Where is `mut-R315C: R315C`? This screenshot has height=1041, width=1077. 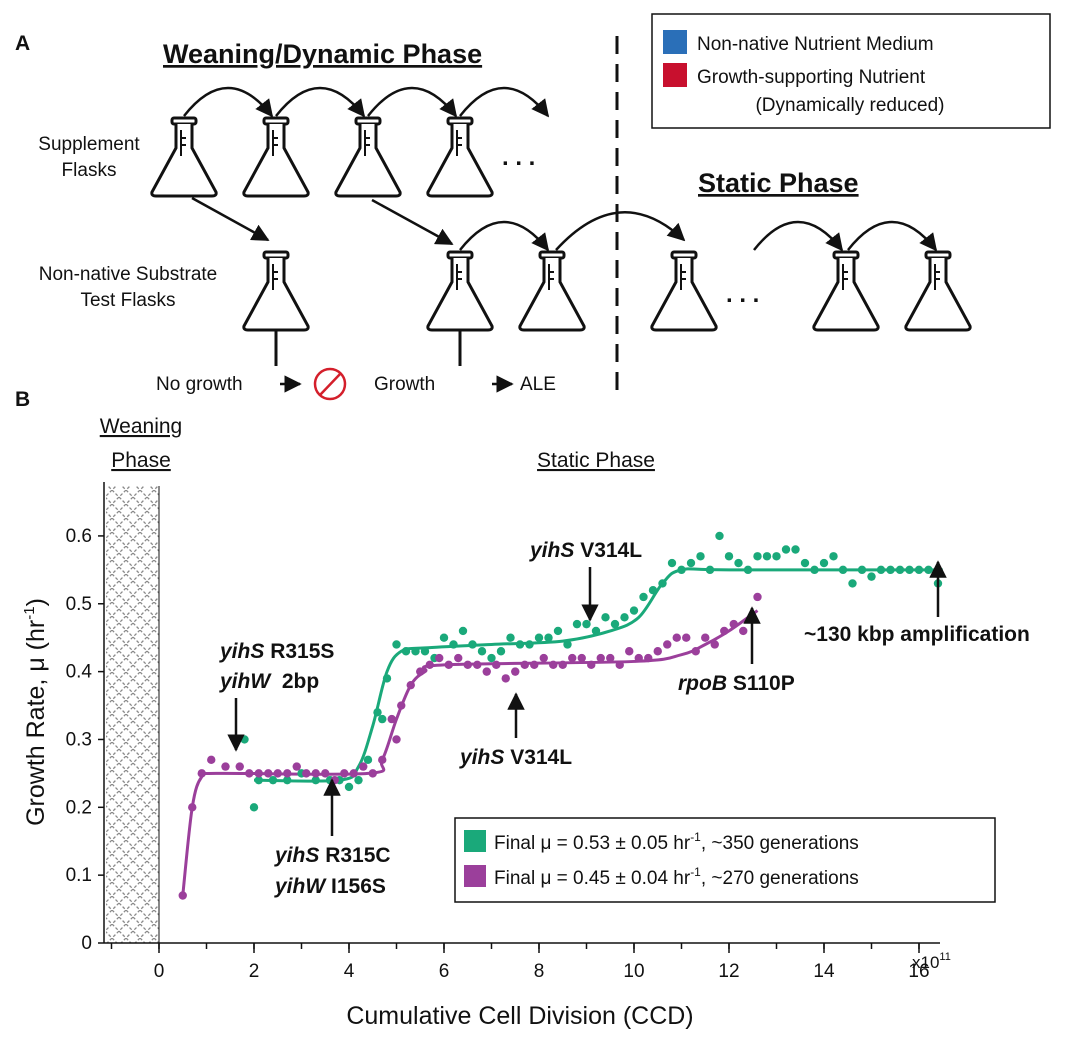
mut-R315C: R315C is located at coordinates (354, 855).